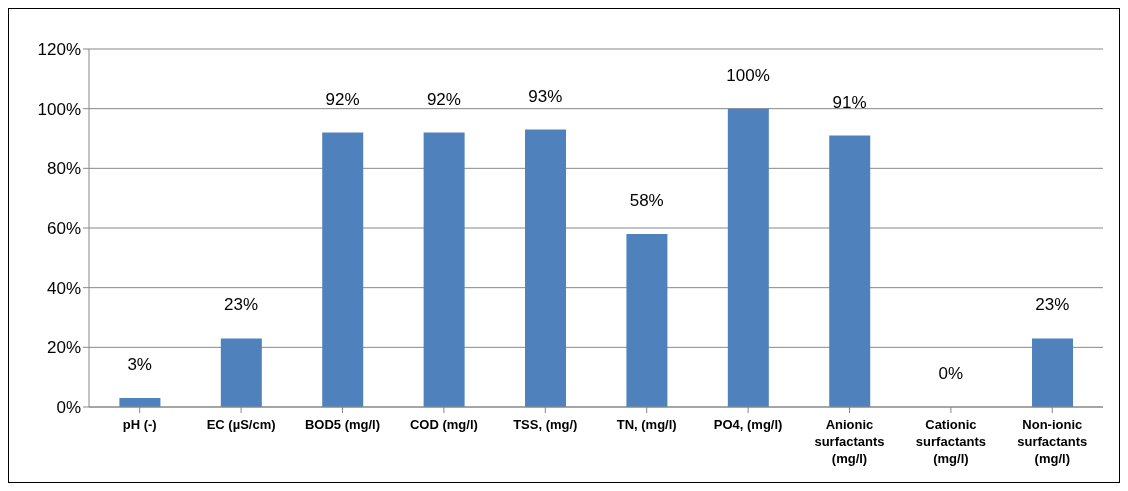 This screenshot has height=491, width=1128. I want to click on x-tick-label: PO4, (mg/l), so click(748, 424).